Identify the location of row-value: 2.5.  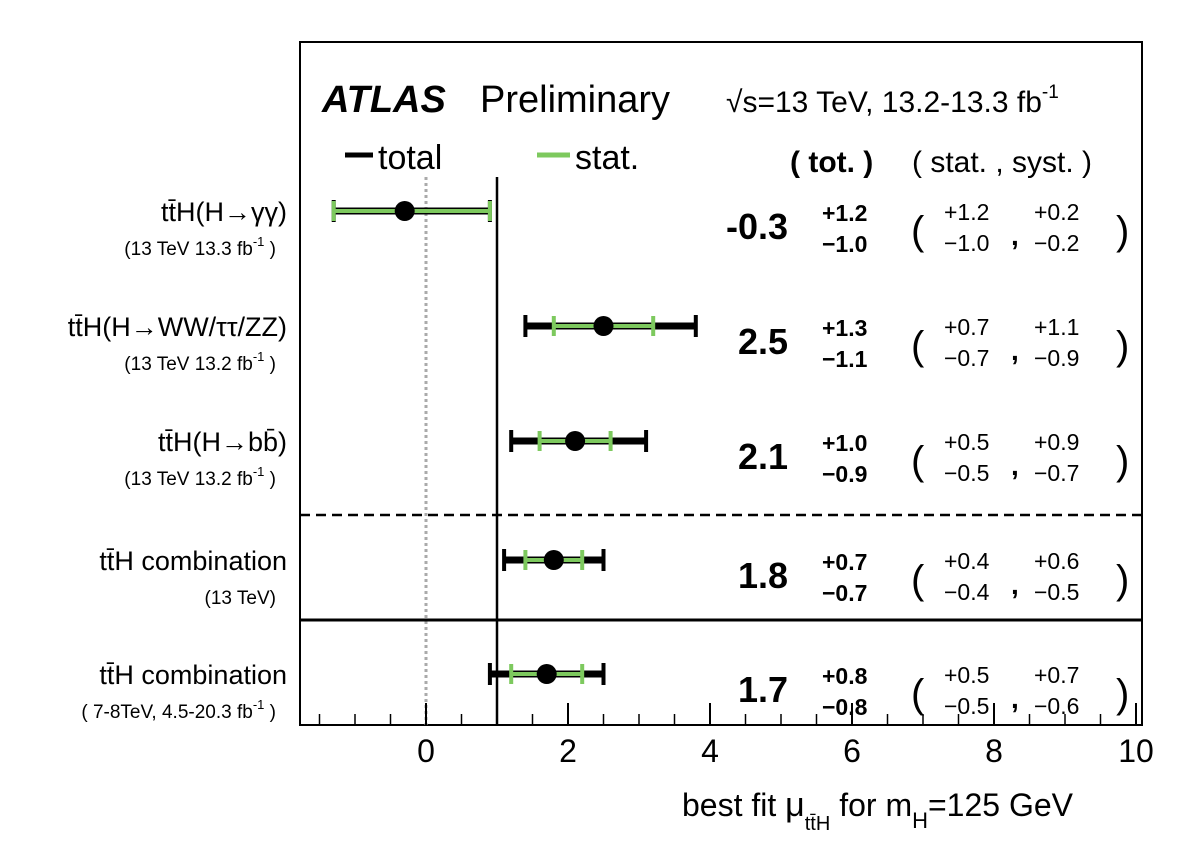
(763, 341).